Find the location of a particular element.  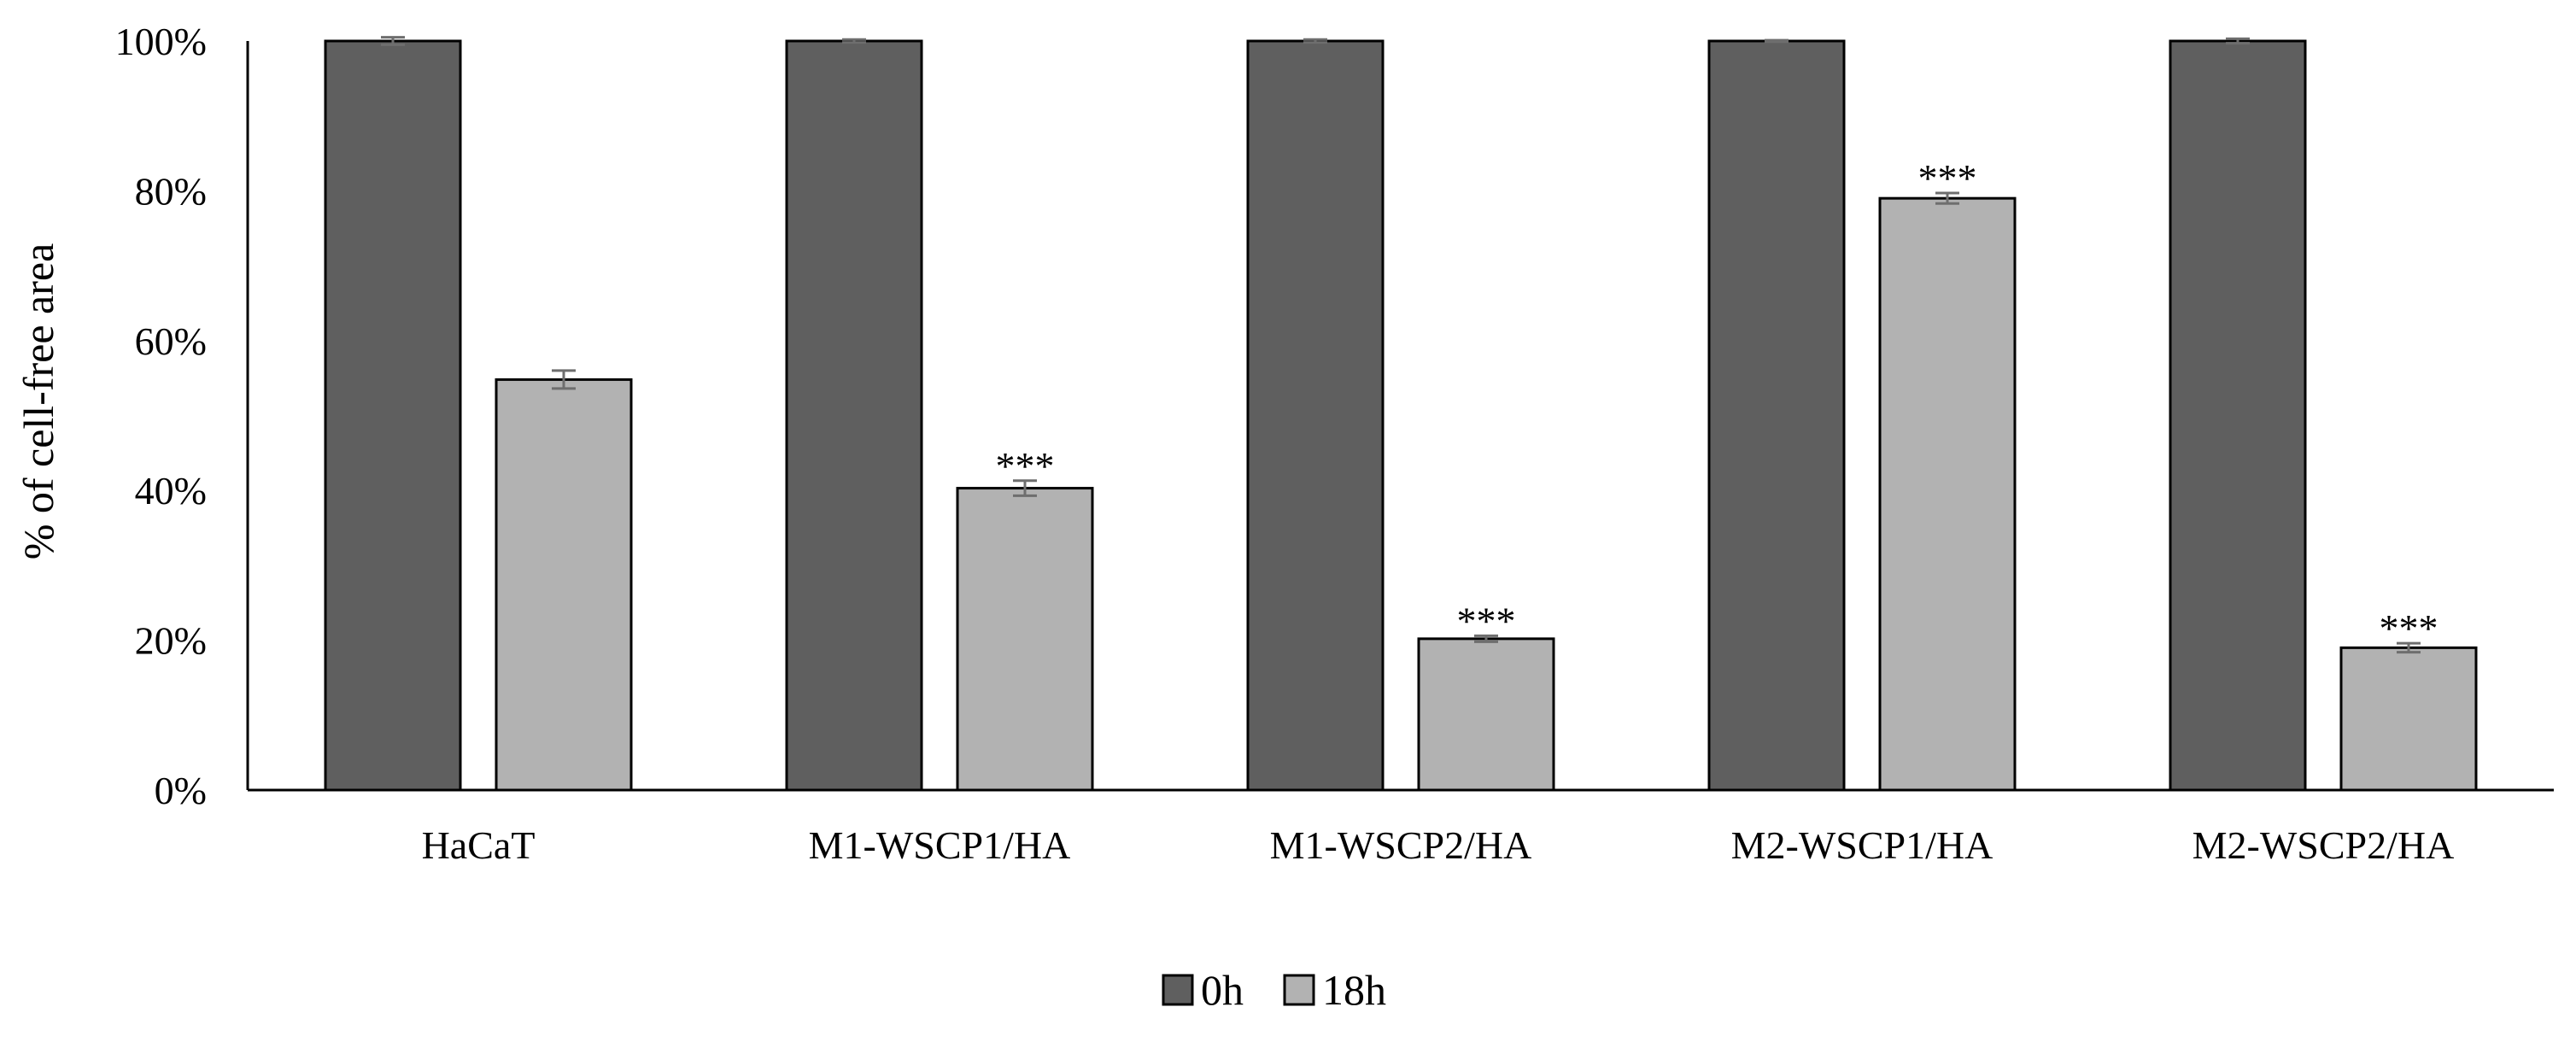

category-label: HaCaT is located at coordinates (479, 845).